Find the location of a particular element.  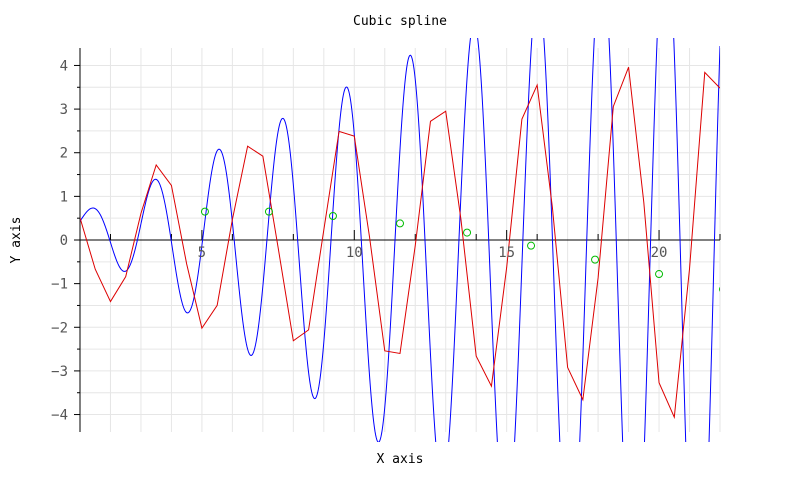

y-axis-label: Y axis is located at coordinates (16, 240).